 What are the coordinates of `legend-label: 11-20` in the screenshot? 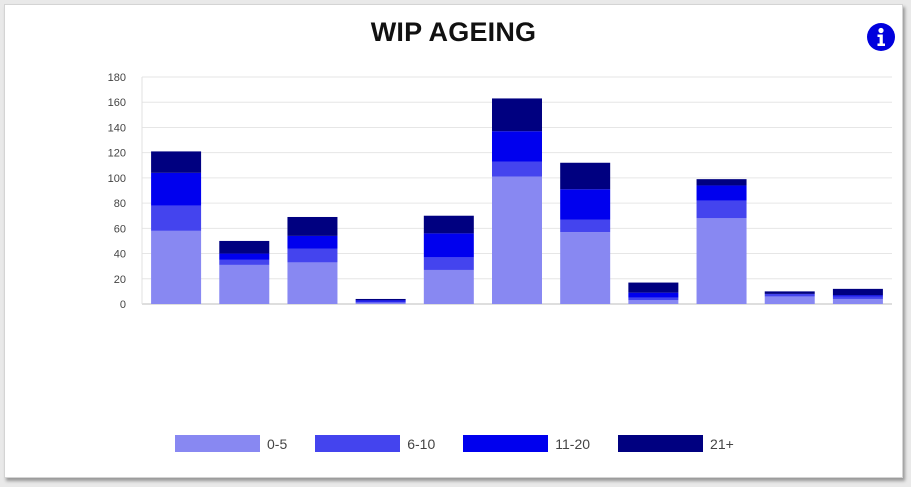 It's located at (573, 443).